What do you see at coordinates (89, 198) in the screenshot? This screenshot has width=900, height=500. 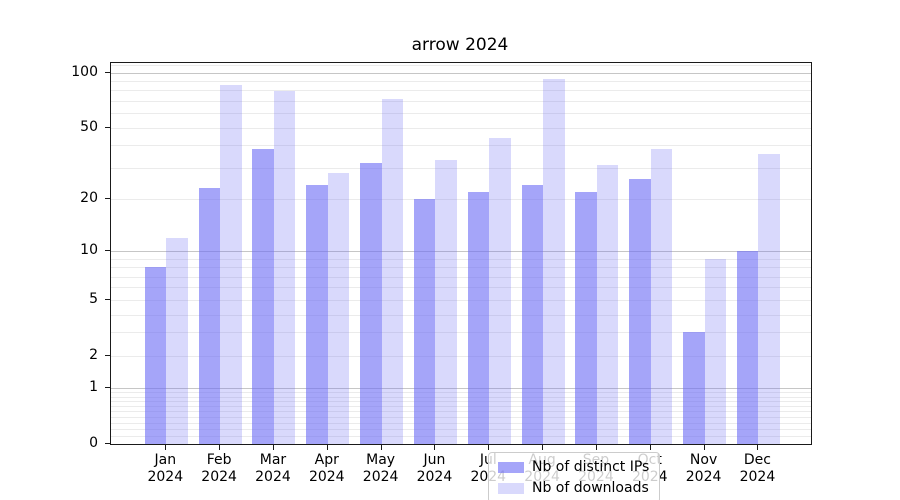 I see `y-axis-tick-label: 20` at bounding box center [89, 198].